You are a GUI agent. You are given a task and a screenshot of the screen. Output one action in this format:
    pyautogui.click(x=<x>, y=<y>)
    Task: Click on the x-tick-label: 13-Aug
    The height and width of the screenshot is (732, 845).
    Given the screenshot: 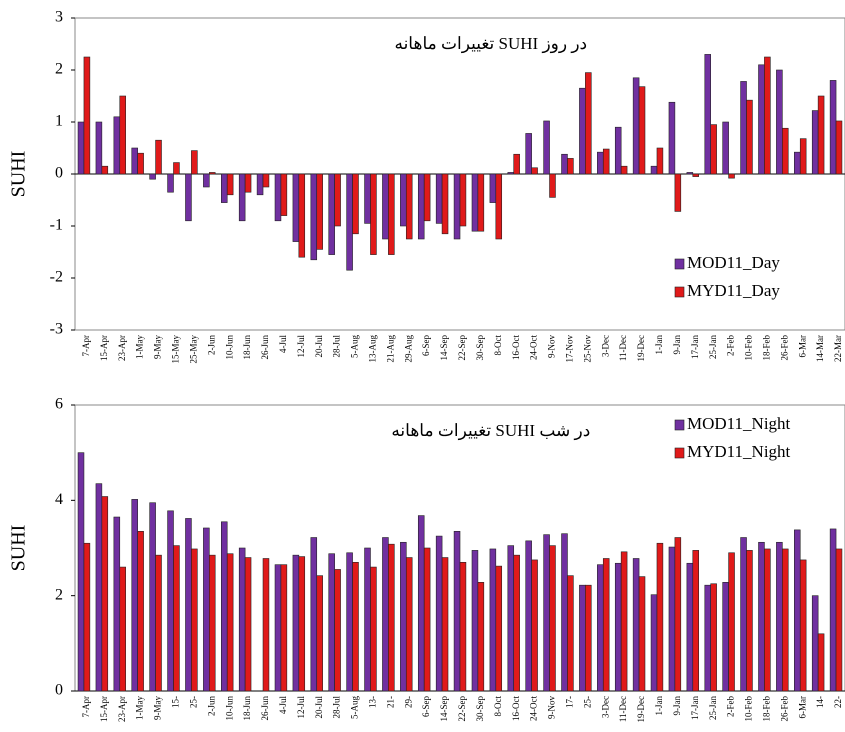 What is the action you would take?
    pyautogui.click(x=373, y=349)
    